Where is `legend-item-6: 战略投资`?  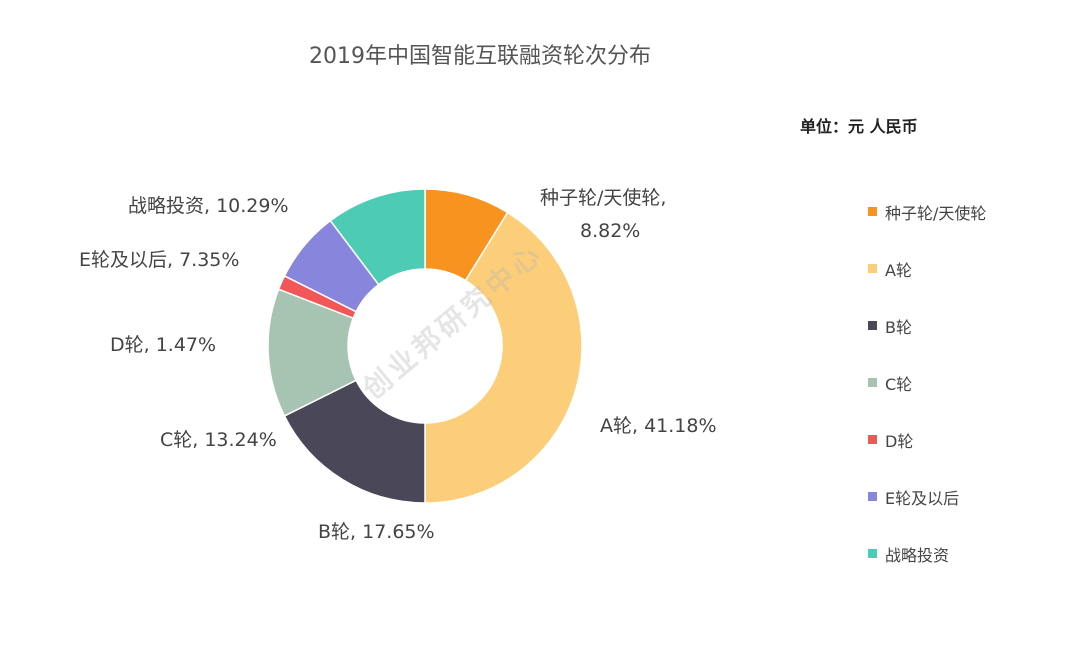 legend-item-6: 战略投资 is located at coordinates (927, 553).